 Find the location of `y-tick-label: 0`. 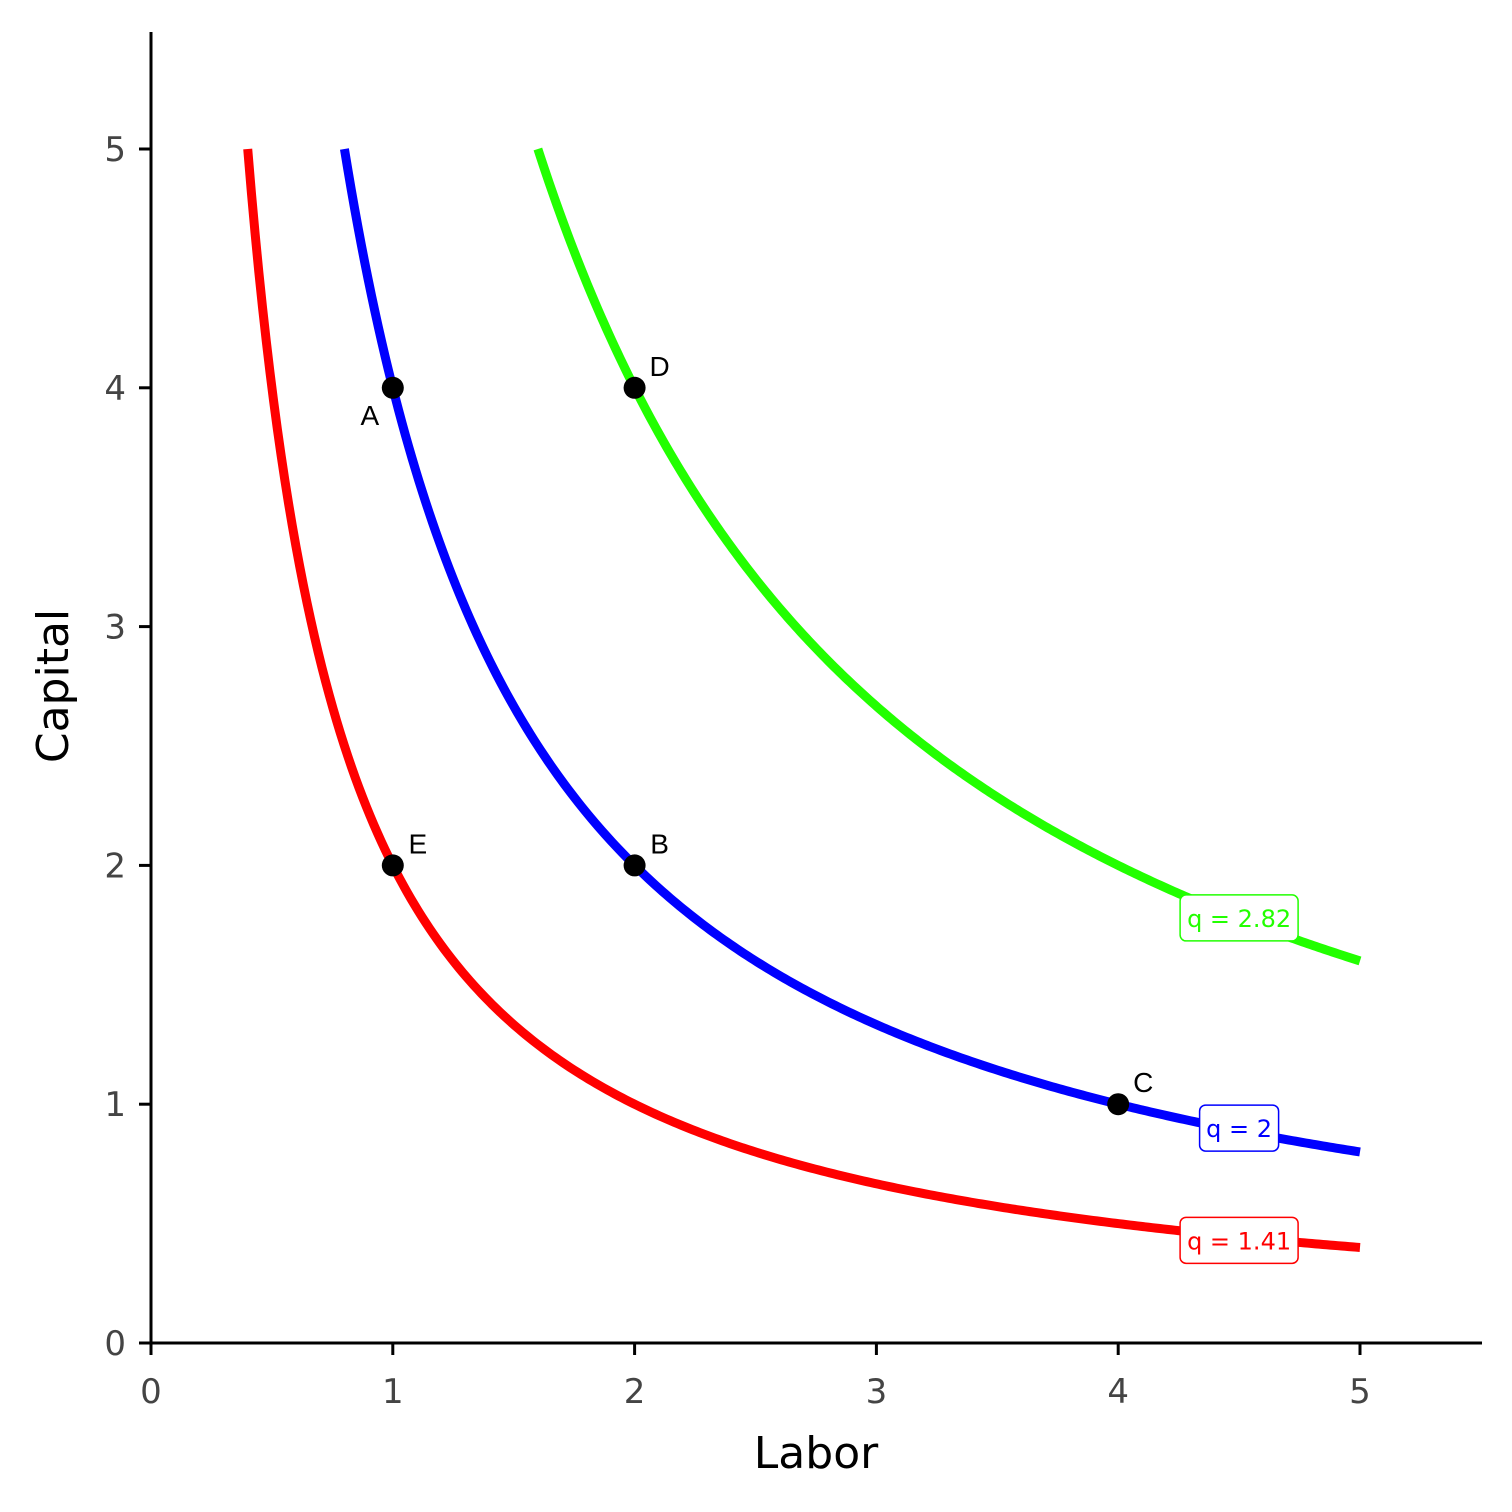

y-tick-label: 0 is located at coordinates (115, 1344).